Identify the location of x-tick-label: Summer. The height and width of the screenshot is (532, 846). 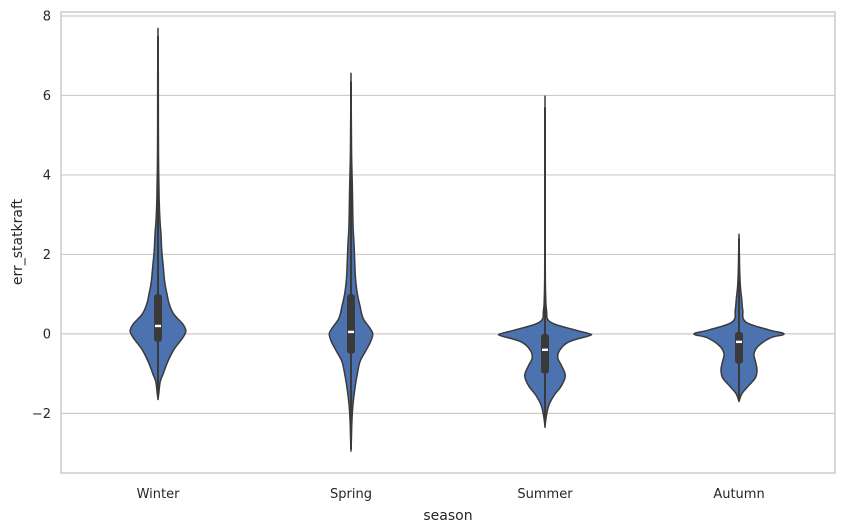
(545, 494).